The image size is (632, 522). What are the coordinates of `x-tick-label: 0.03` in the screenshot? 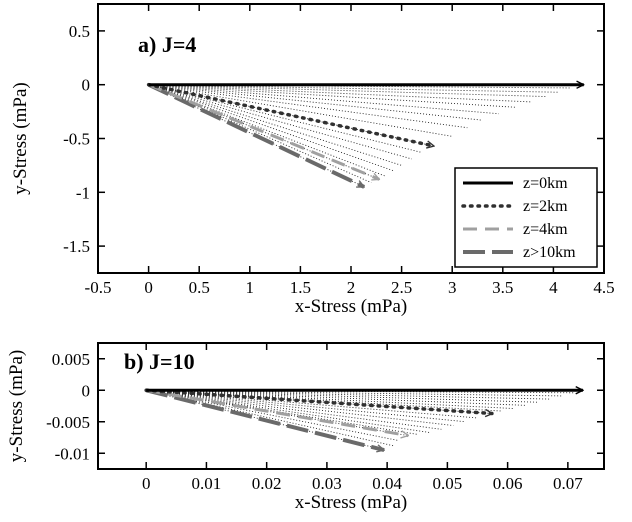 It's located at (327, 483).